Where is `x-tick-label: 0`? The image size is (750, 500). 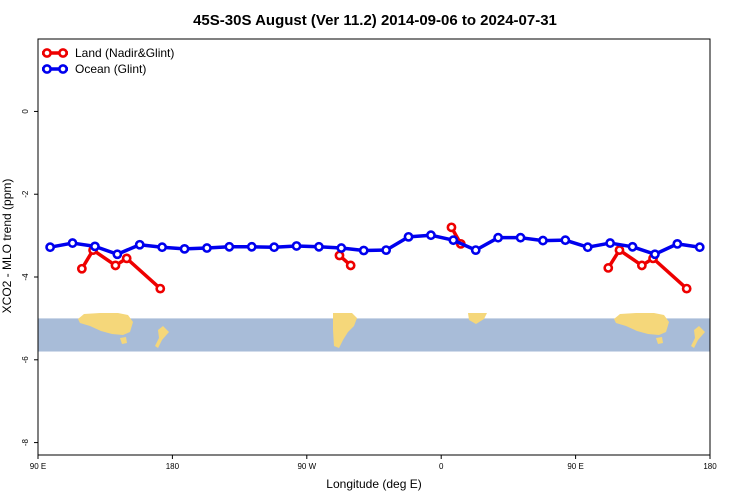 x-tick-label: 0 is located at coordinates (441, 466).